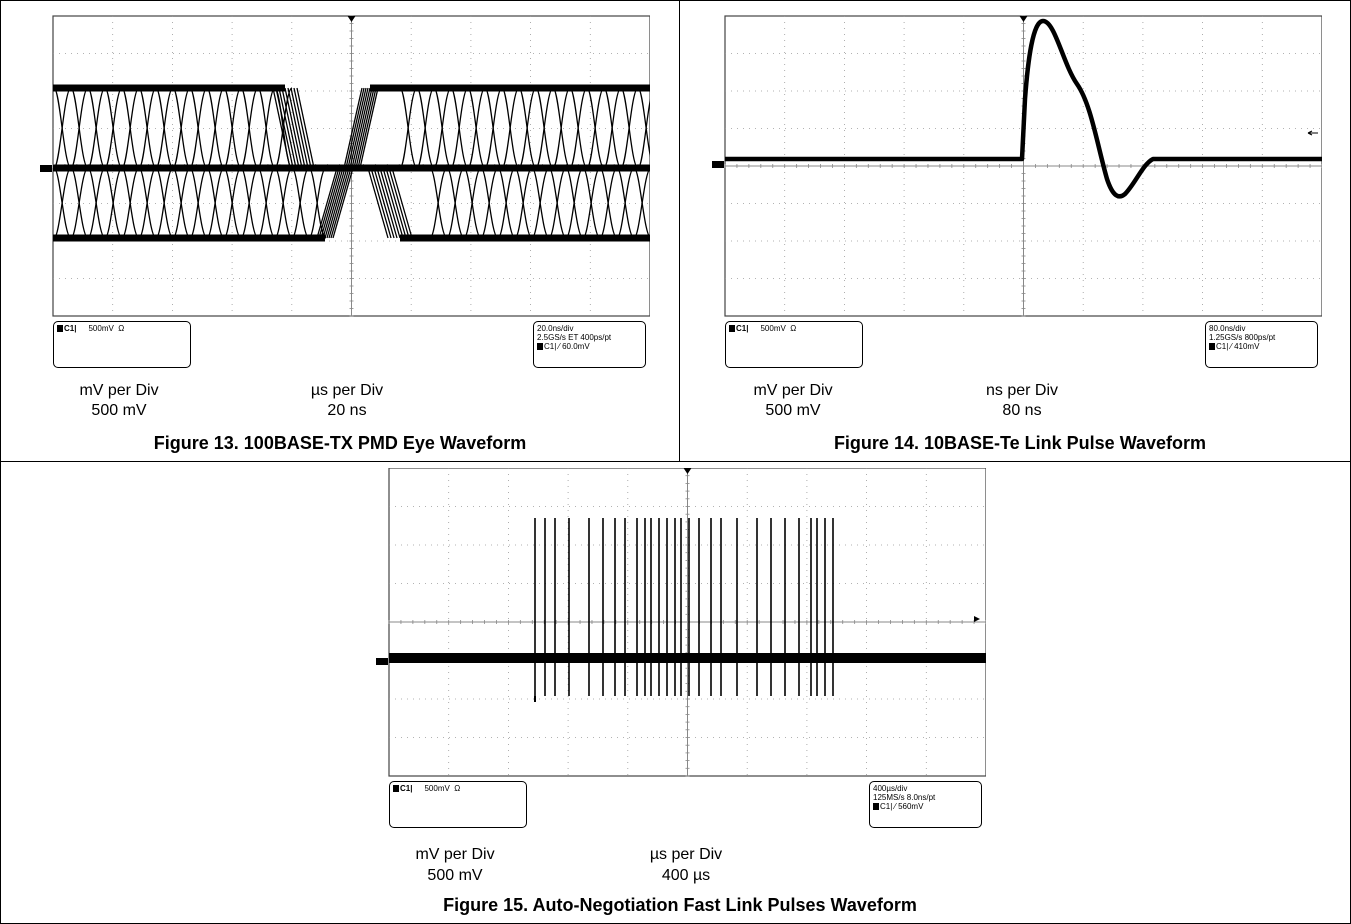 Image resolution: width=1351 pixels, height=924 pixels. I want to click on figure-13-waveform-plot, so click(345, 166).